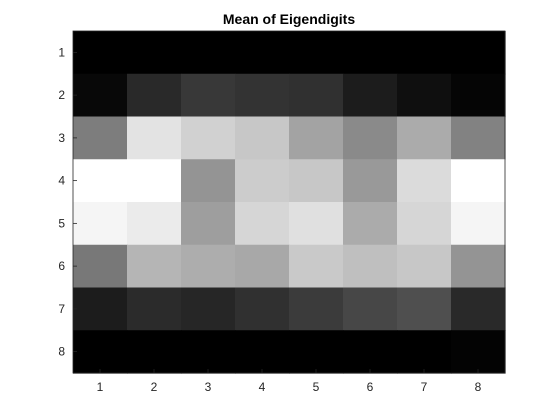 Image resolution: width=560 pixels, height=420 pixels. What do you see at coordinates (262, 181) in the screenshot?
I see `heatmap-cell-r4-c4` at bounding box center [262, 181].